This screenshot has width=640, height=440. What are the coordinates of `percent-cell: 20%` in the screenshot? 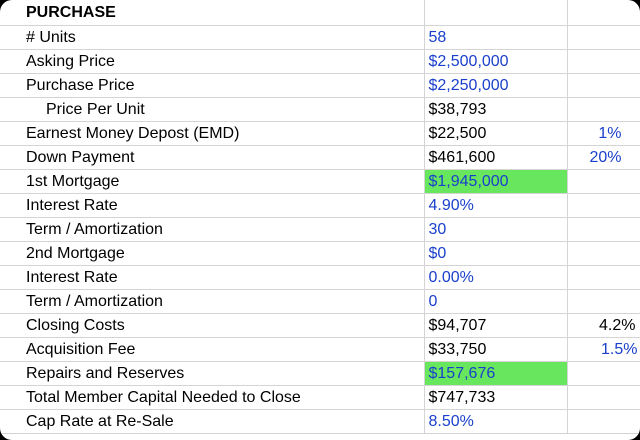 It's located at (603, 157).